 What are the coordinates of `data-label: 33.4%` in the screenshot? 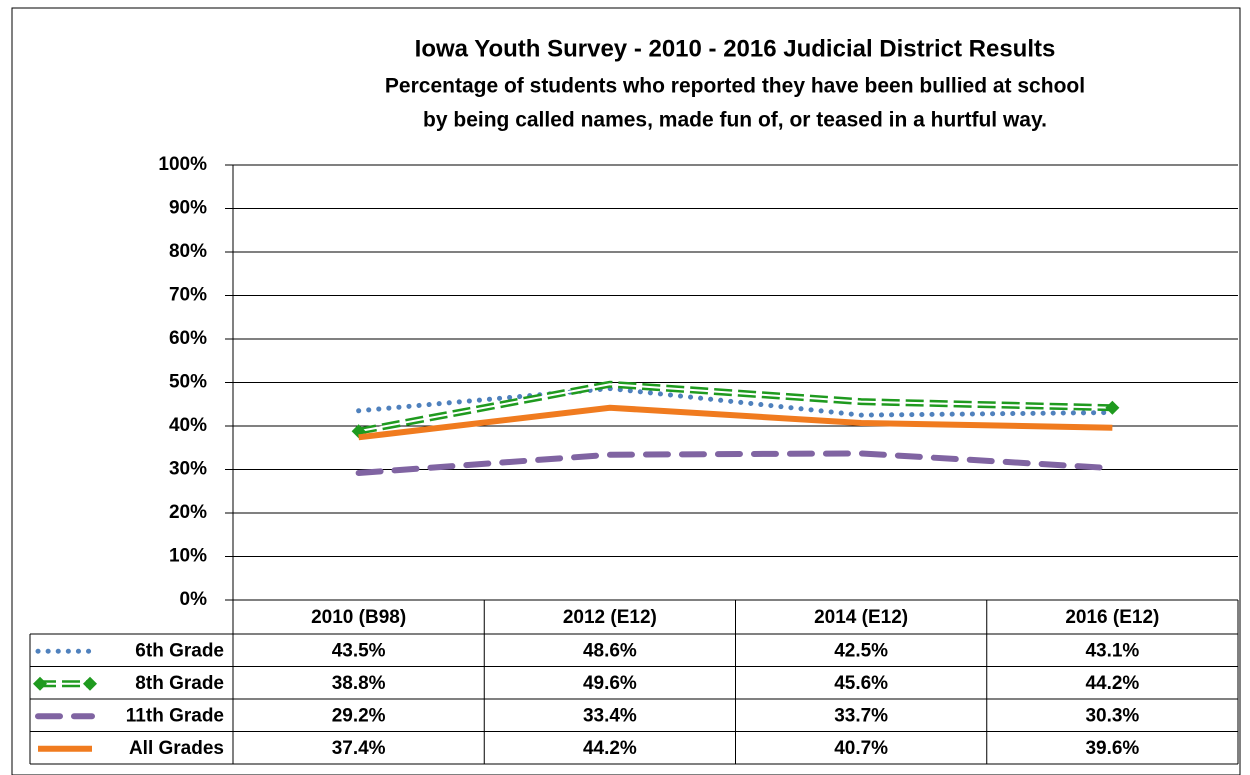 It's located at (610, 715).